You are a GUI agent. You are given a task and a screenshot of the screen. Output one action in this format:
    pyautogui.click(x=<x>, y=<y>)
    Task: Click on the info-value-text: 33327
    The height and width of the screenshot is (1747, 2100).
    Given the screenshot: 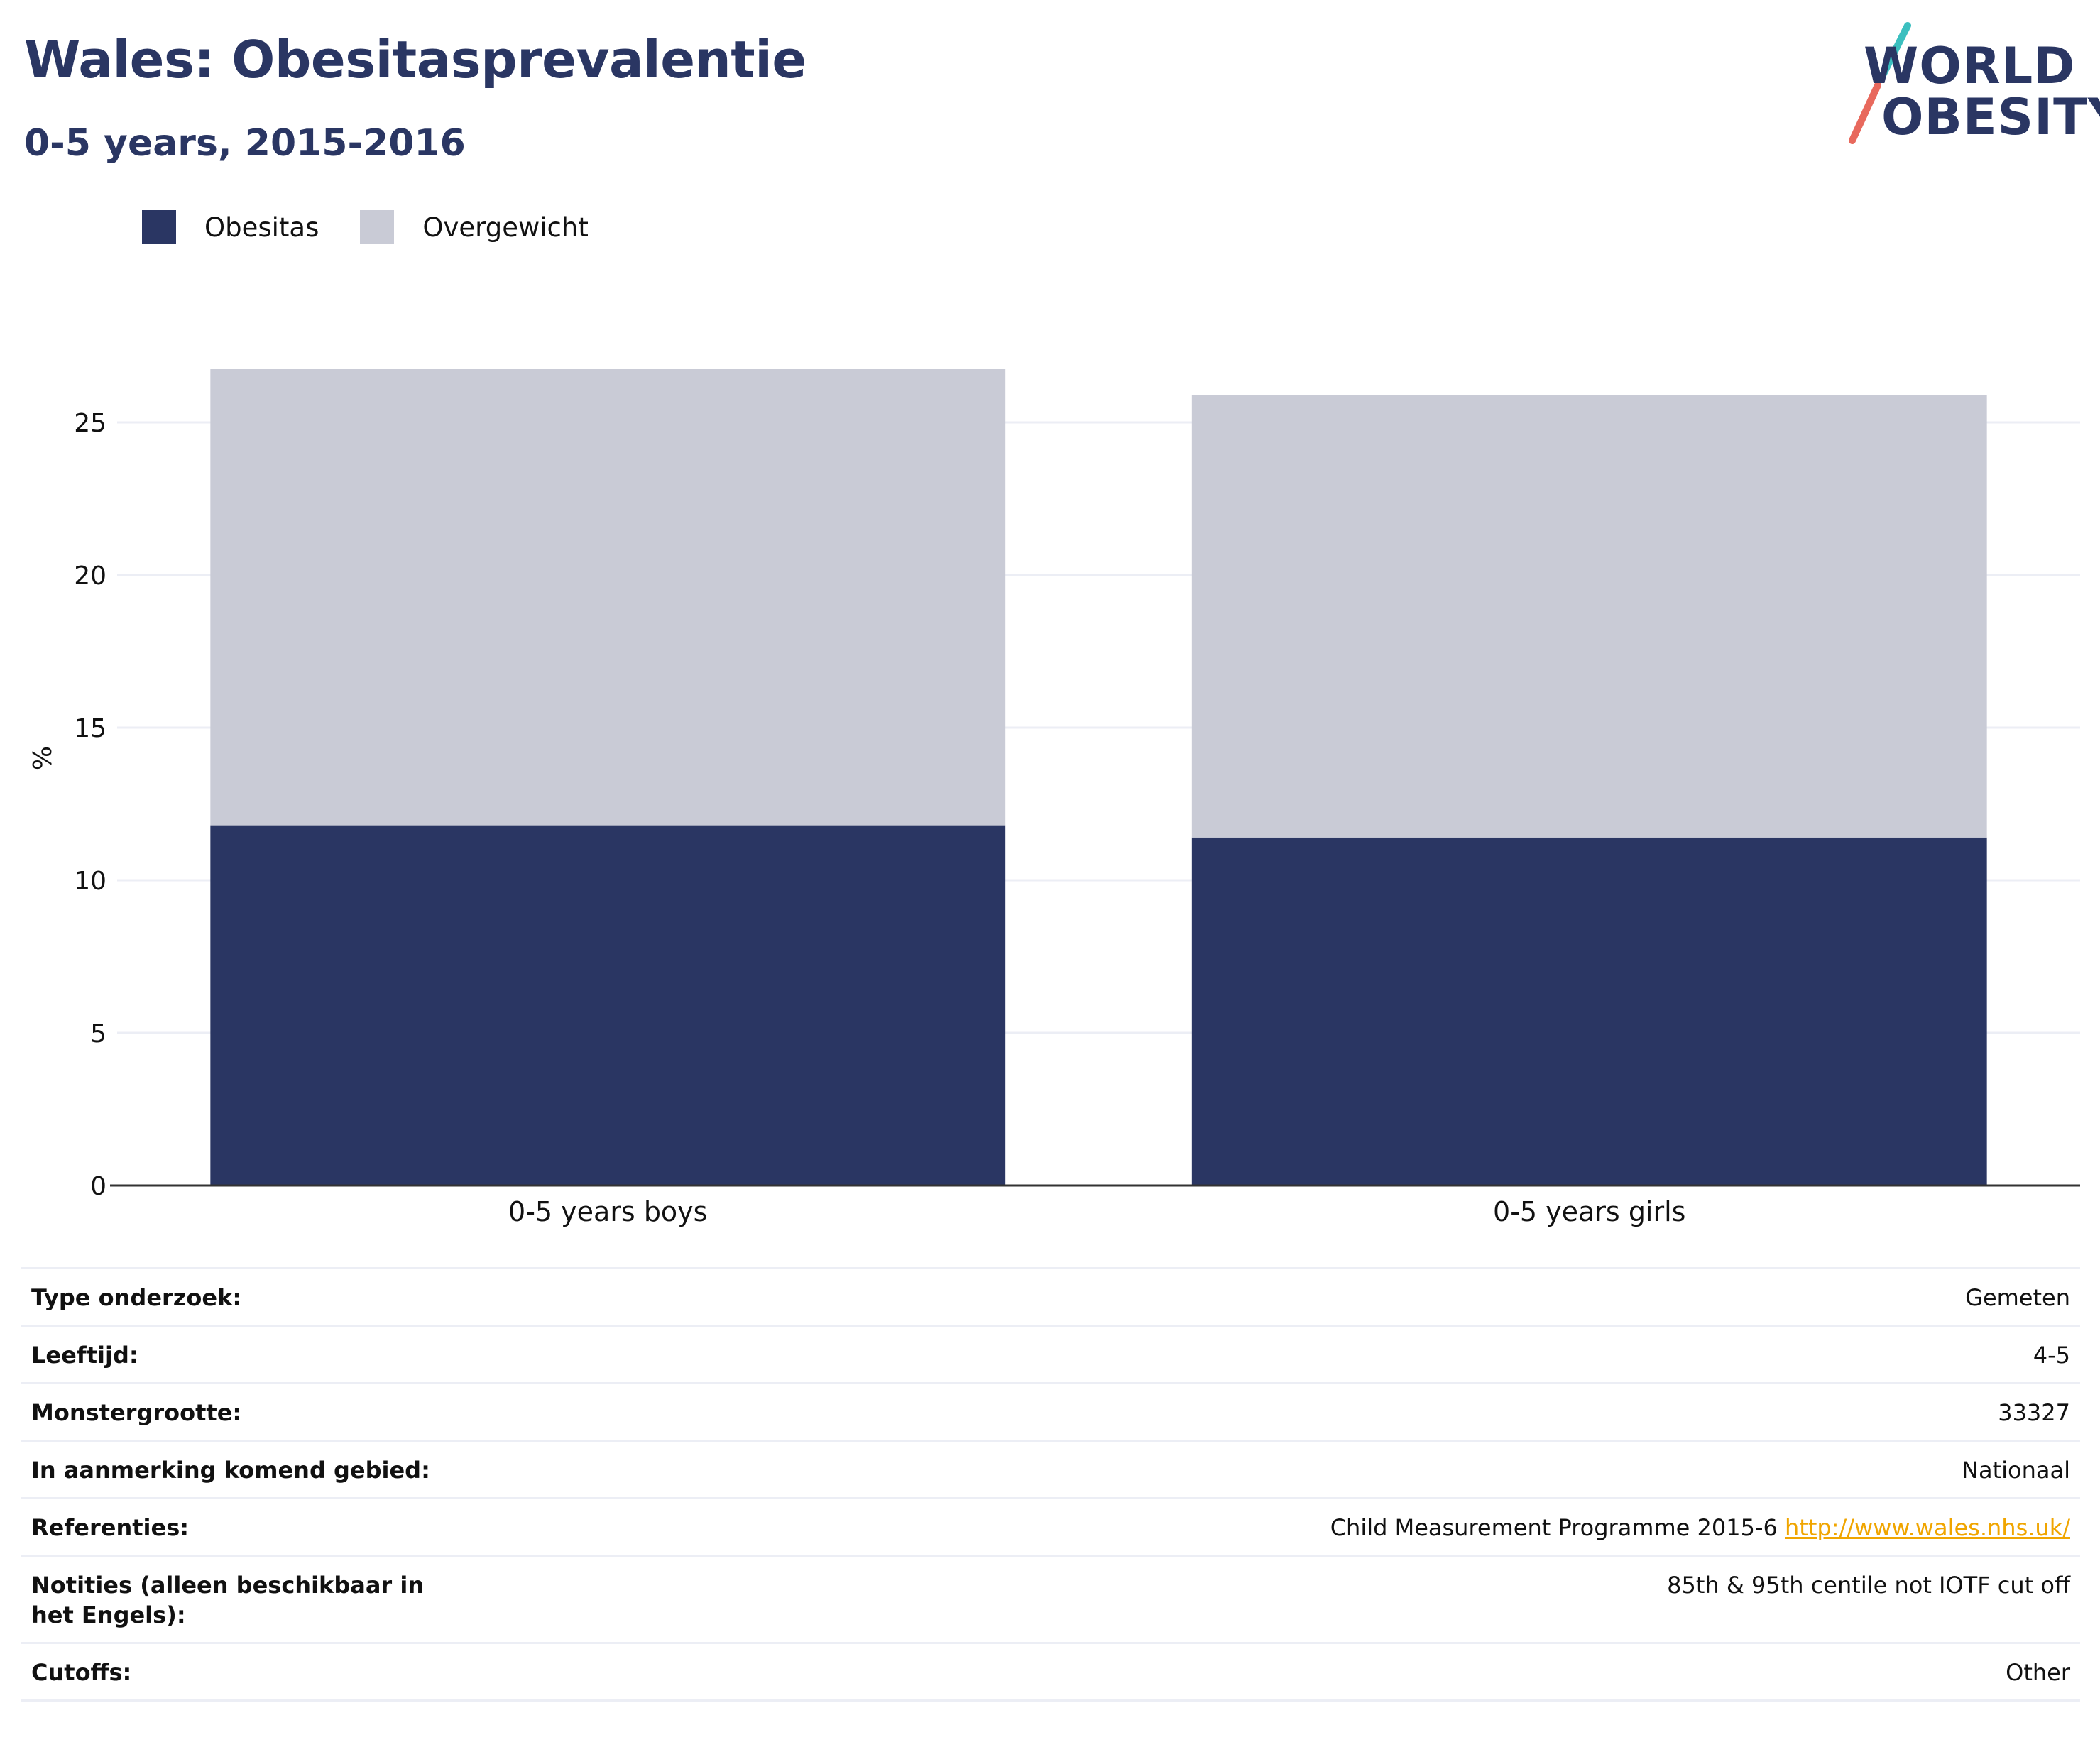 What is the action you would take?
    pyautogui.click(x=2034, y=1412)
    